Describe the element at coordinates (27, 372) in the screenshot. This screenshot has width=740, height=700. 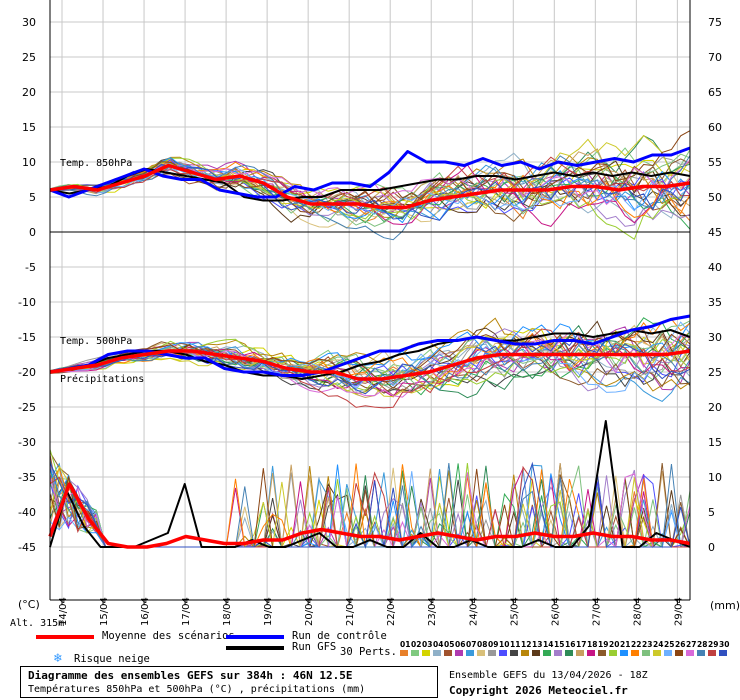
I see `left-tick-label: -20` at that location.